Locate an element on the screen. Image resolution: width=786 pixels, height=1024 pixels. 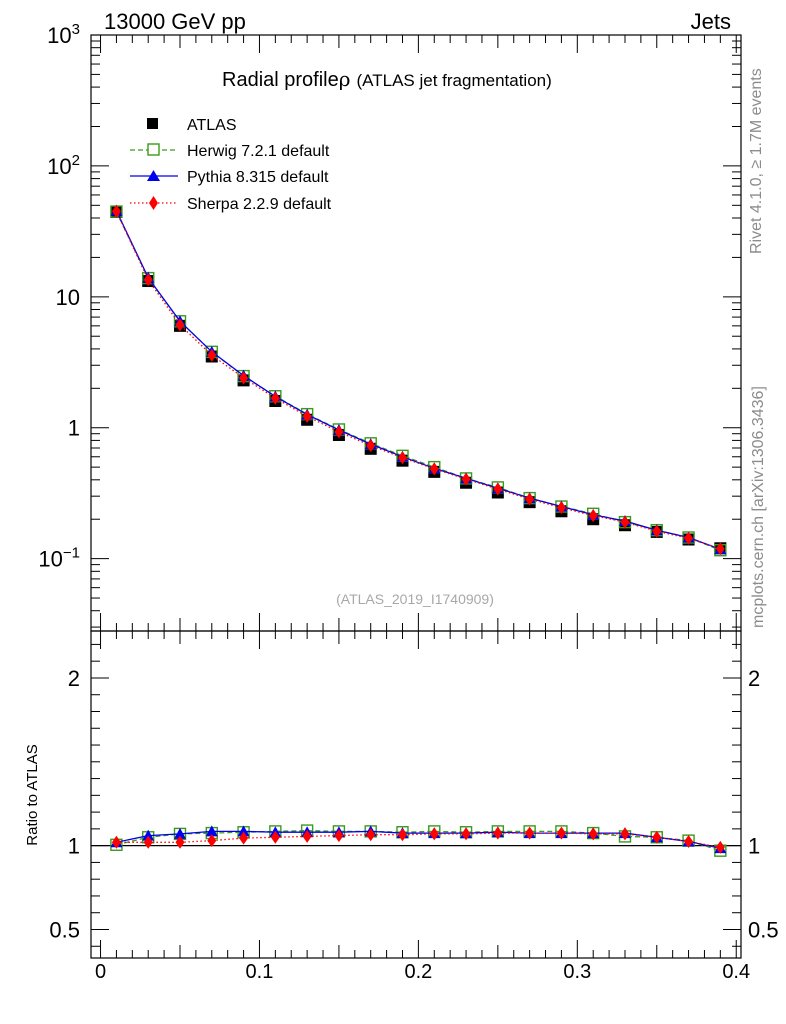
chart-title: Radial profileρ (ATLAS jet fragmentation) is located at coordinates (387, 79).